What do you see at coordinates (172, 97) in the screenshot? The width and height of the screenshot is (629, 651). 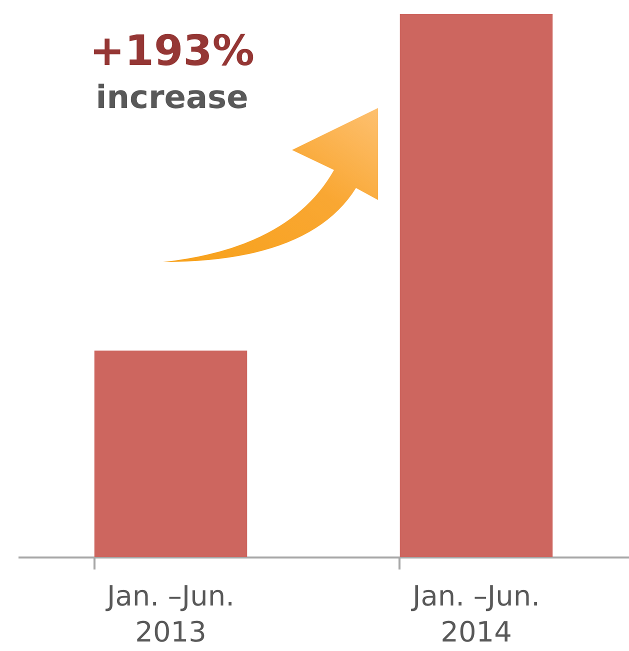 I see `annotation: increase` at bounding box center [172, 97].